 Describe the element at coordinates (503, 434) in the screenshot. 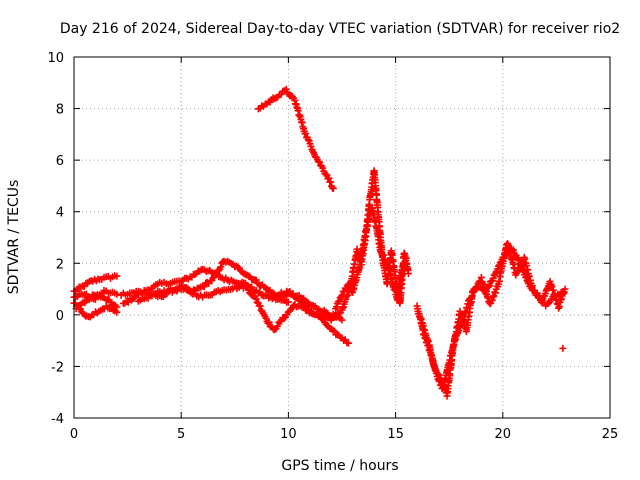

I see `x-tick-label: 20` at that location.